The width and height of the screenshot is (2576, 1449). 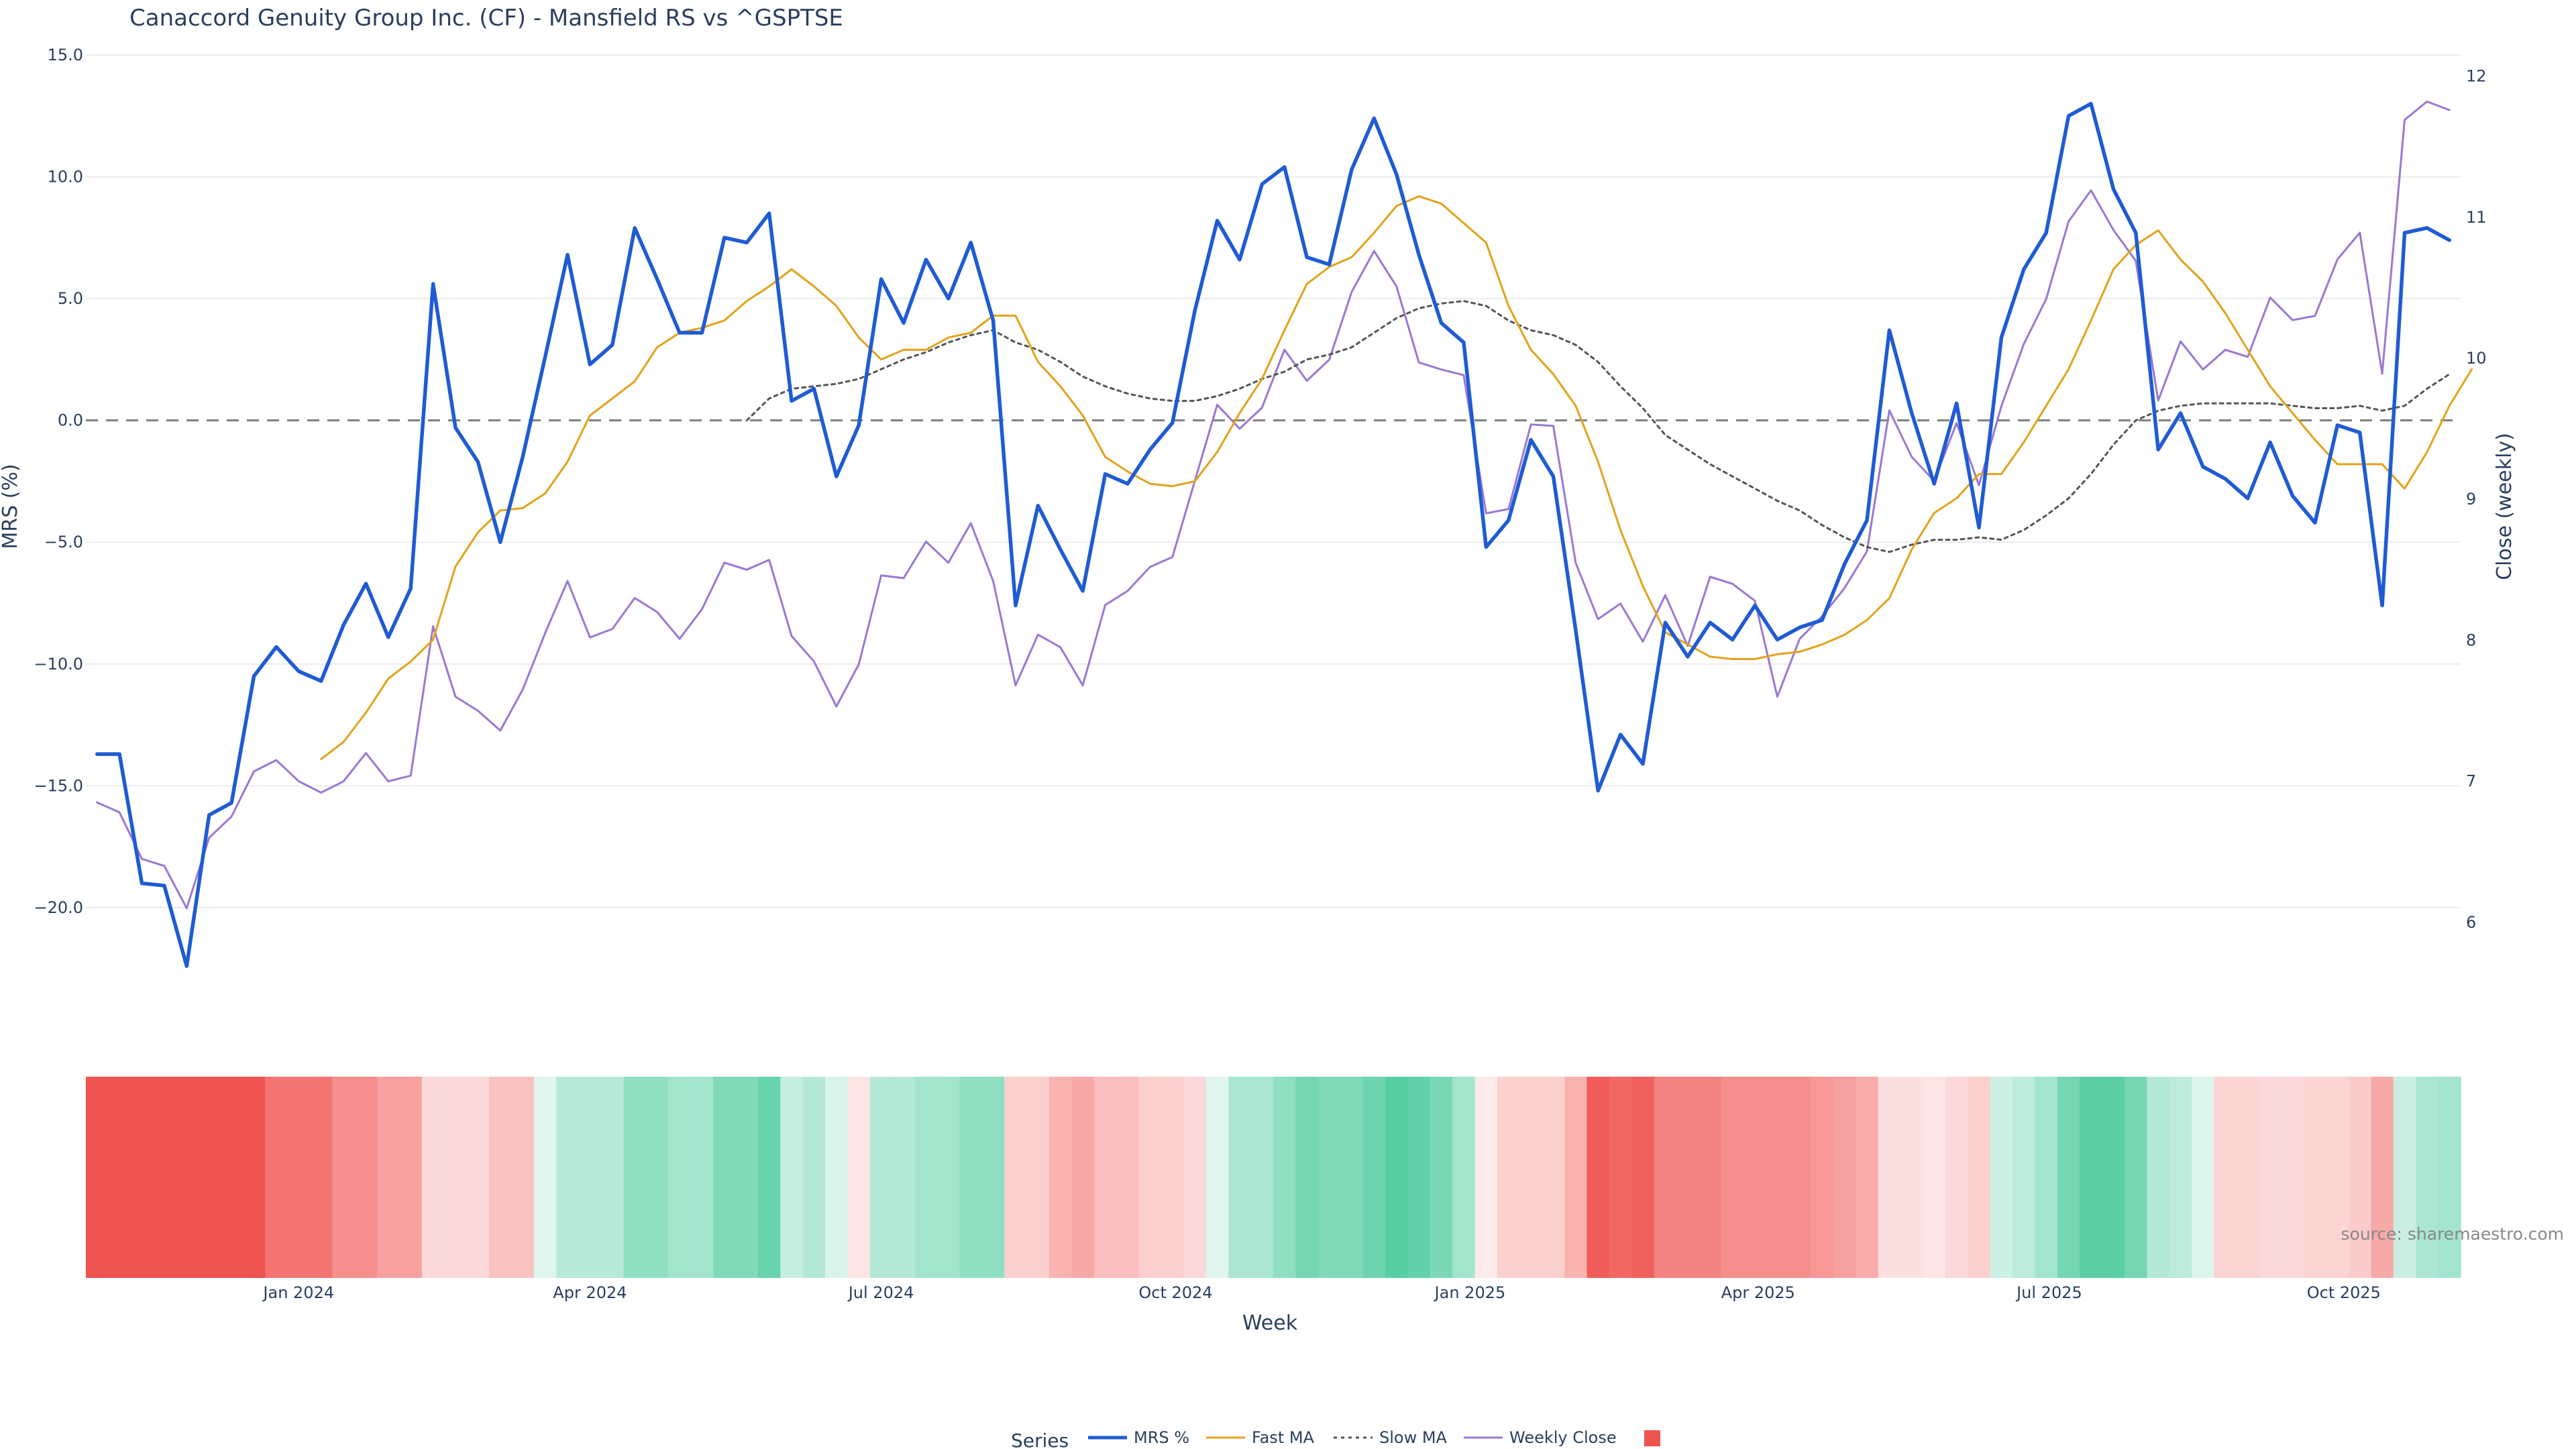 I want to click on x-tick-label: Oct 2024, so click(x=1175, y=1292).